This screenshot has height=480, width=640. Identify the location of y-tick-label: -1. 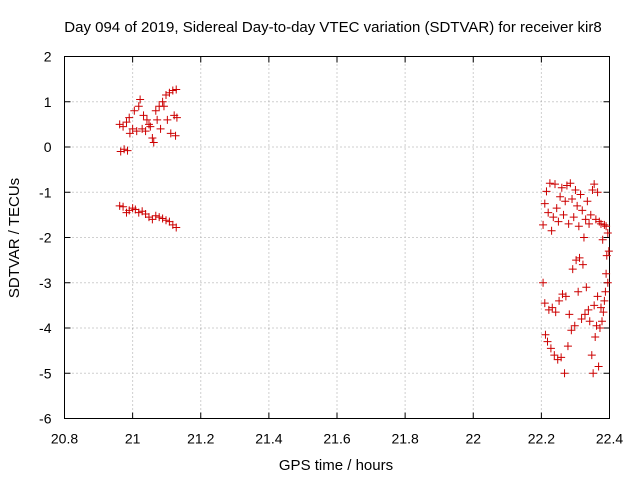
(45, 192).